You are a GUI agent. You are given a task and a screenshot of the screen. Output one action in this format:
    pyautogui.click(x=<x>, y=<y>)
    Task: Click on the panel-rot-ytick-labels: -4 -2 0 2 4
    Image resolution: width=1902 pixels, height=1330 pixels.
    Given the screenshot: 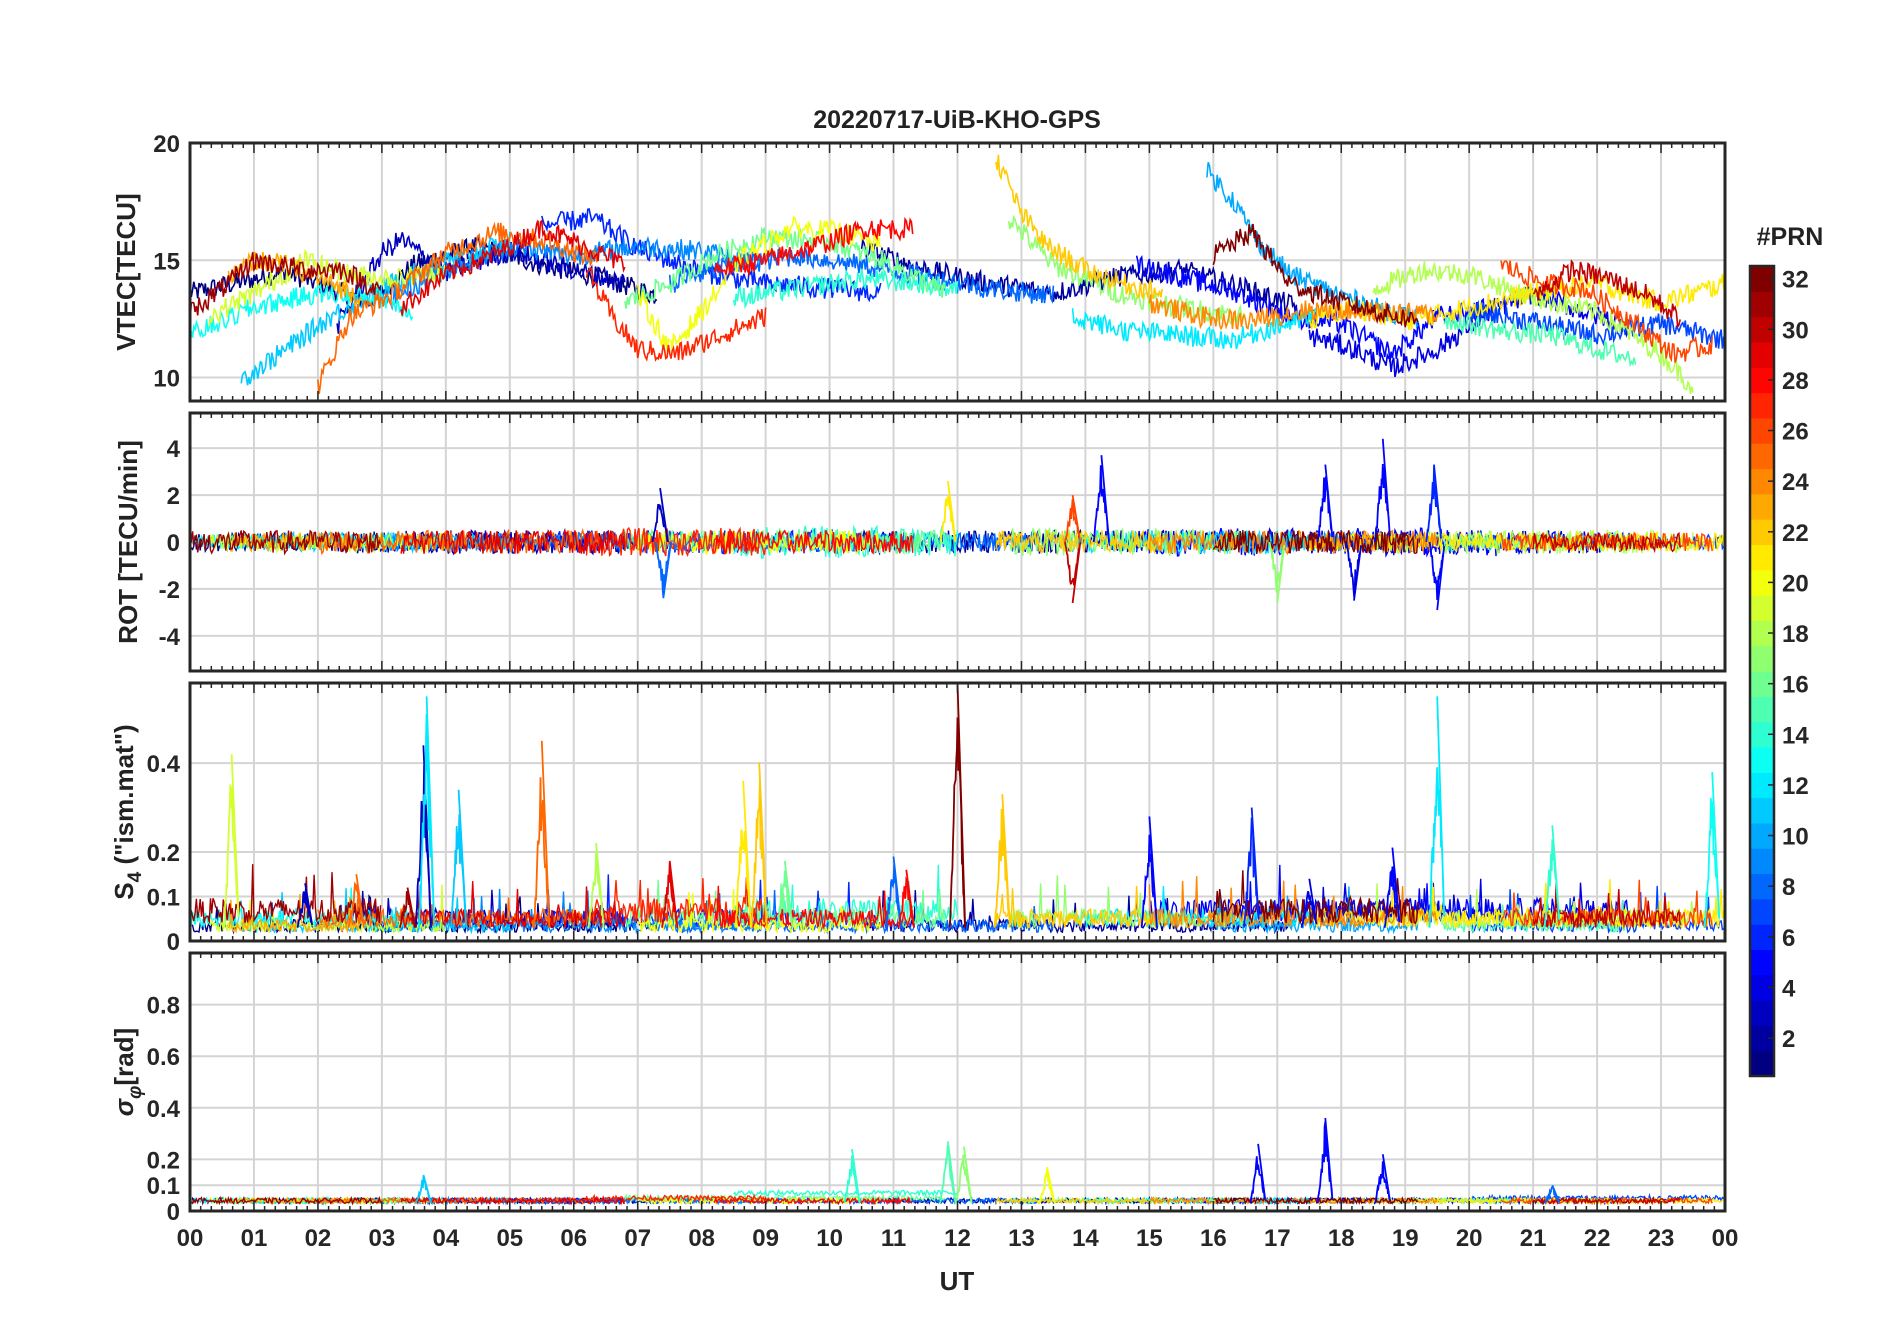 What is the action you would take?
    pyautogui.click(x=170, y=543)
    